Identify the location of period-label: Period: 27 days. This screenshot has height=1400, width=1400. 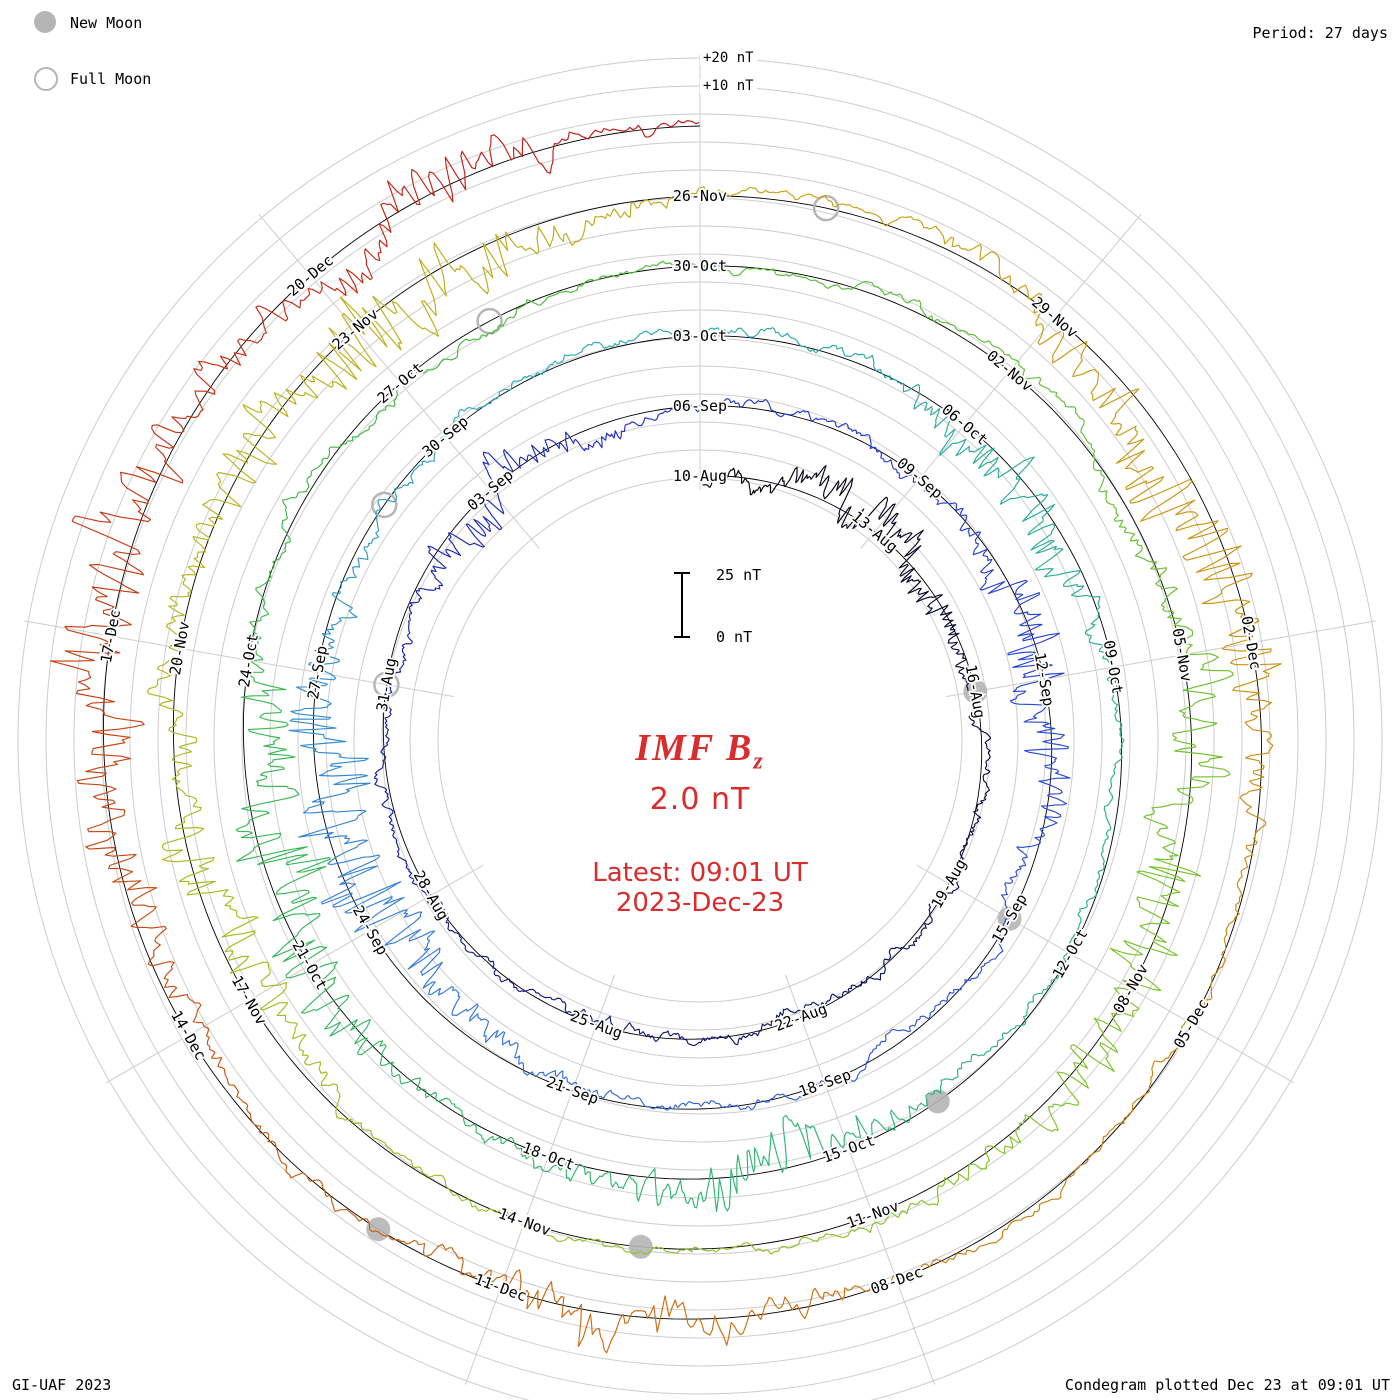
(1320, 33).